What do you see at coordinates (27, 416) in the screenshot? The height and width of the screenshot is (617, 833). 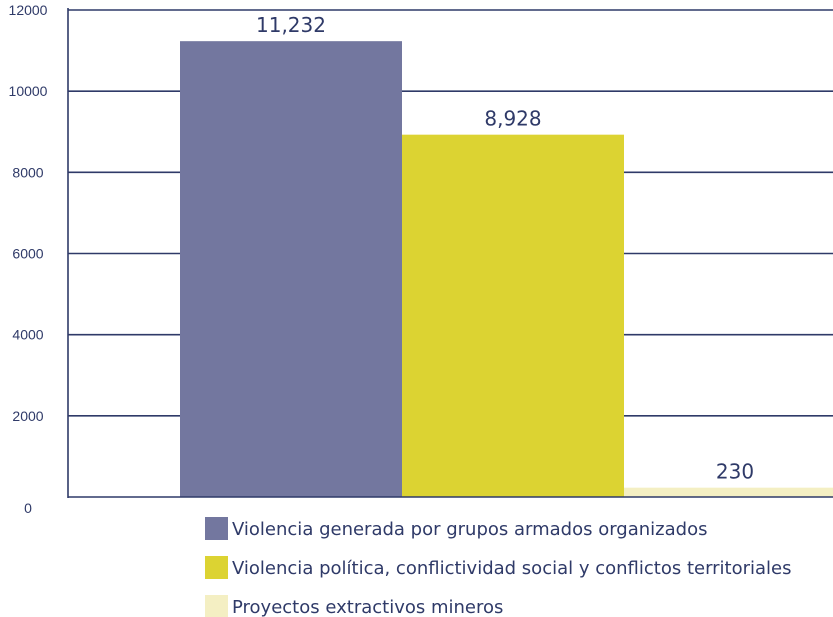 I see `y-tick-label: 2000` at bounding box center [27, 416].